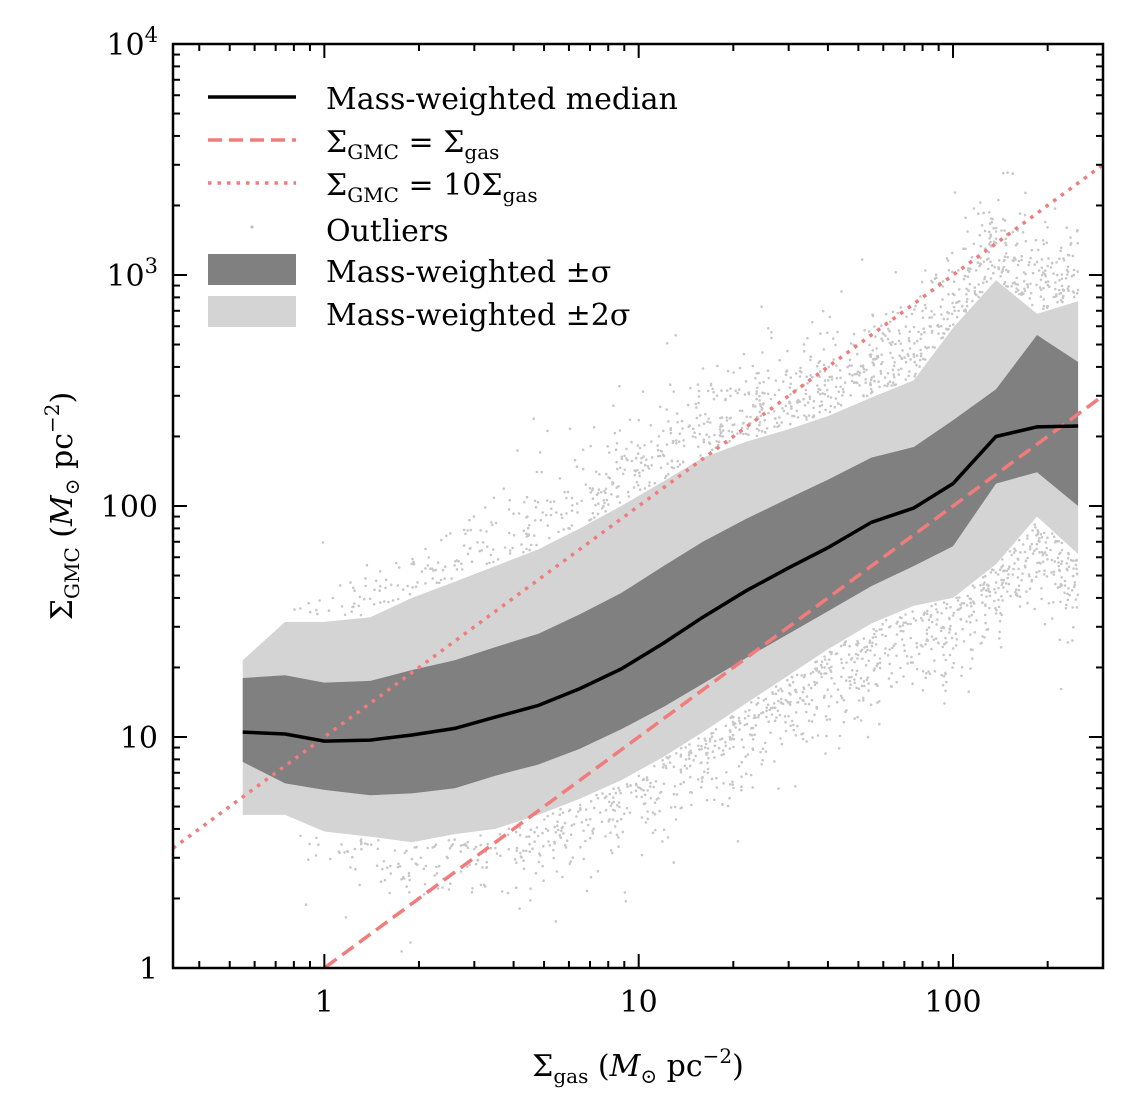  I want to click on y-tick-label-1: 1, so click(148, 969).